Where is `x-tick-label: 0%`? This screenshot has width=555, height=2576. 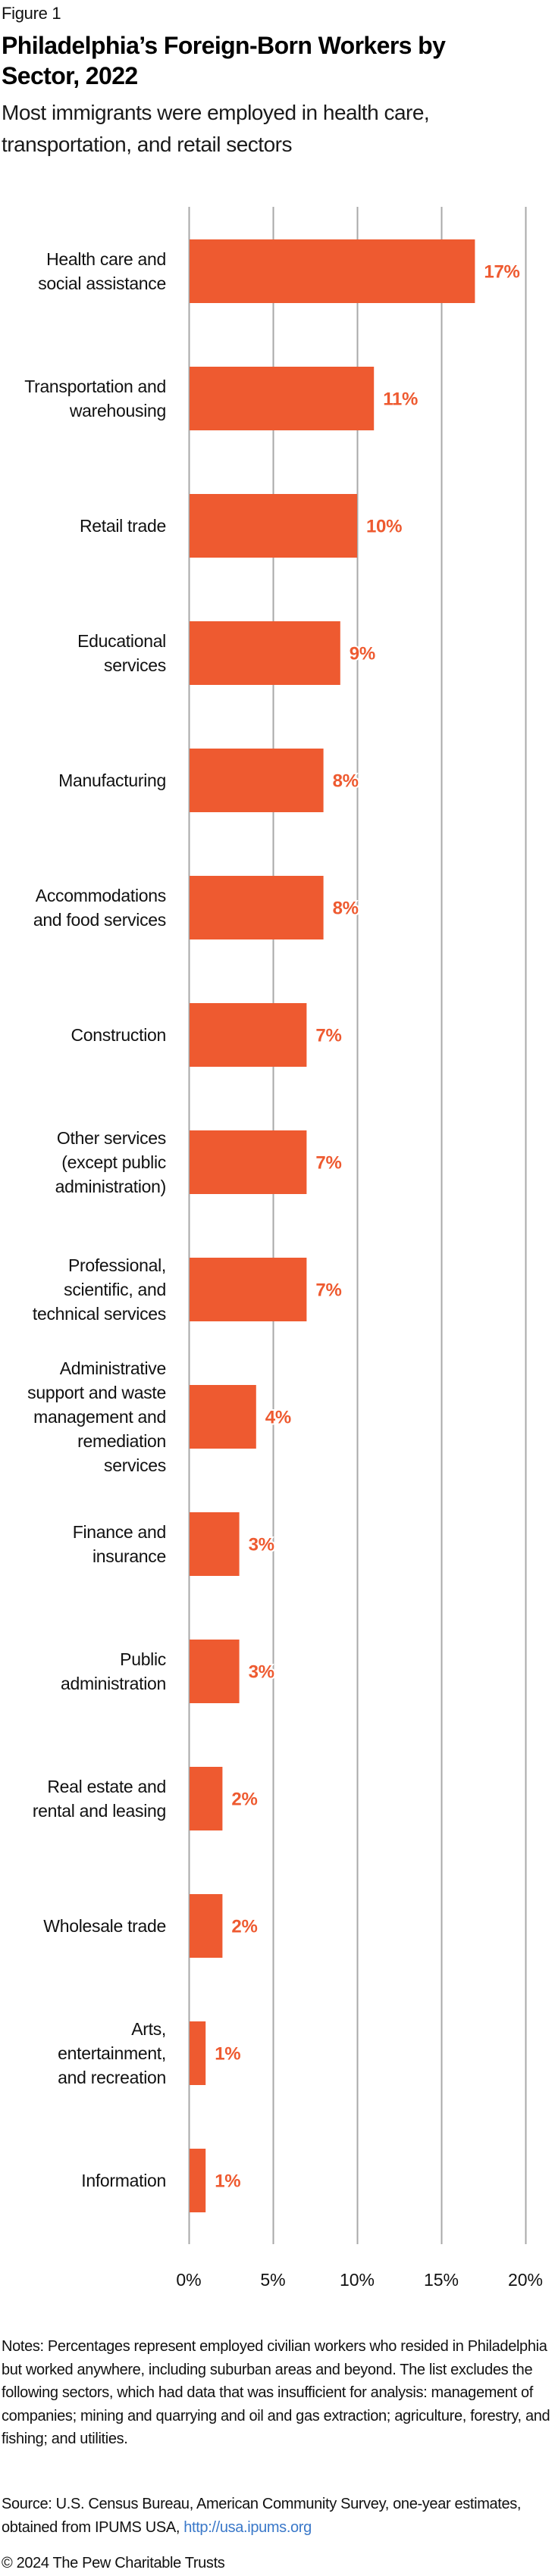
x-tick-label: 0% is located at coordinates (188, 2280).